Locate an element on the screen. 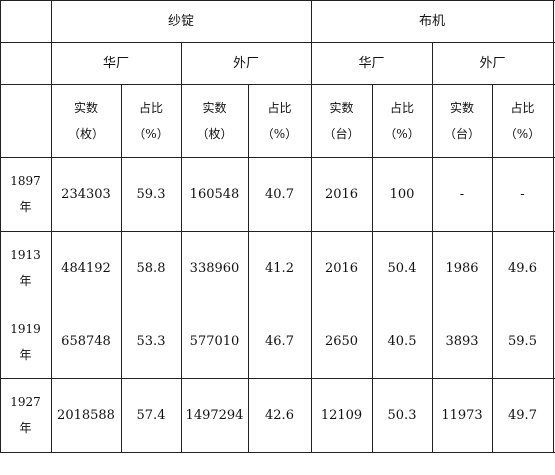 This screenshot has width=555, height=475. table-cell: 577010 is located at coordinates (214, 341).